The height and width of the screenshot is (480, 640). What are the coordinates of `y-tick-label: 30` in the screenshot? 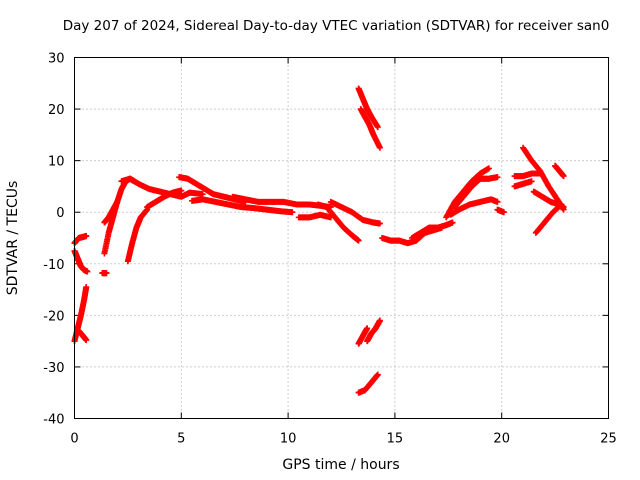 It's located at (56, 59).